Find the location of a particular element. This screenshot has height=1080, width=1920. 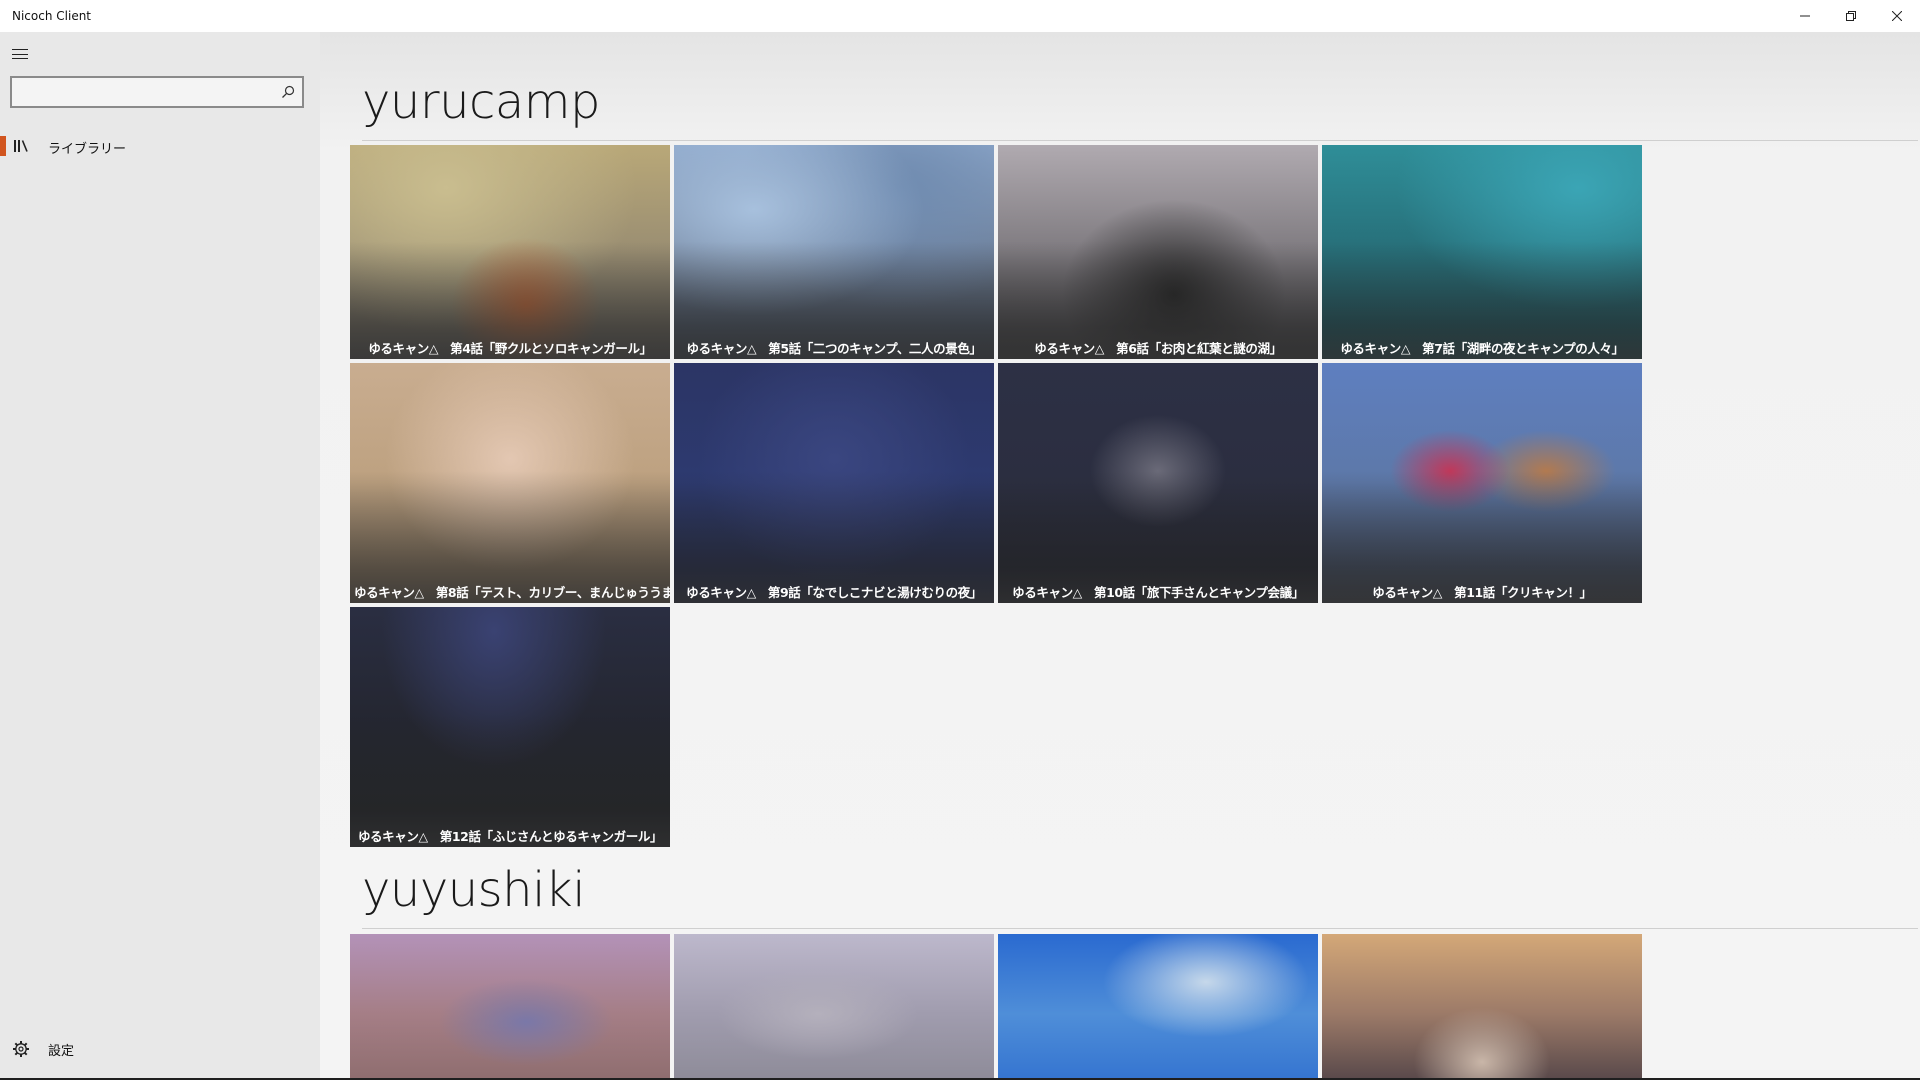

video-tile: ゆるキャン△ 第10話「旅下手さんとキャンプ会議」 is located at coordinates (1158, 483).